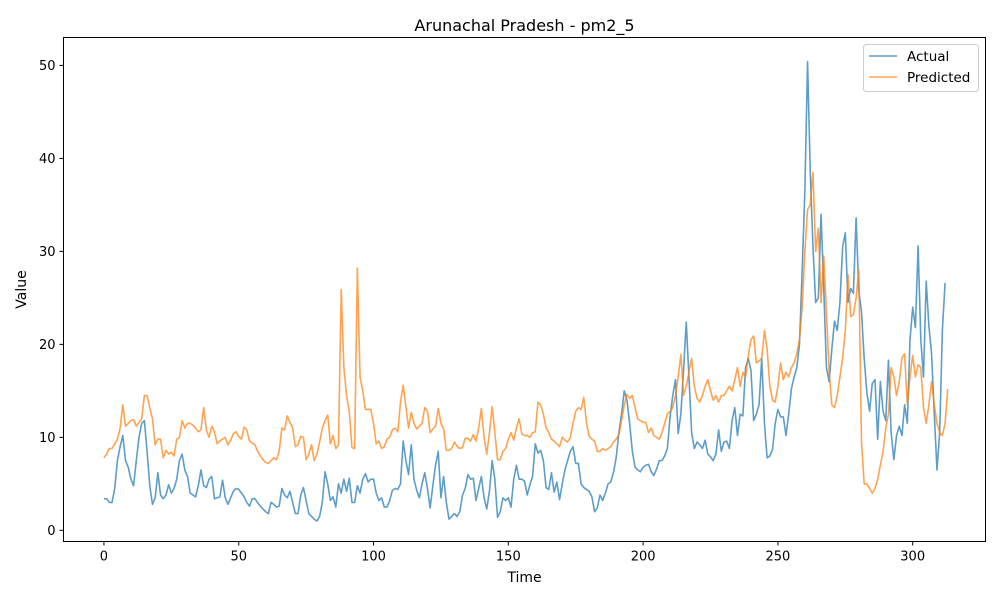  I want to click on y-tick-label: 10, so click(47, 438).